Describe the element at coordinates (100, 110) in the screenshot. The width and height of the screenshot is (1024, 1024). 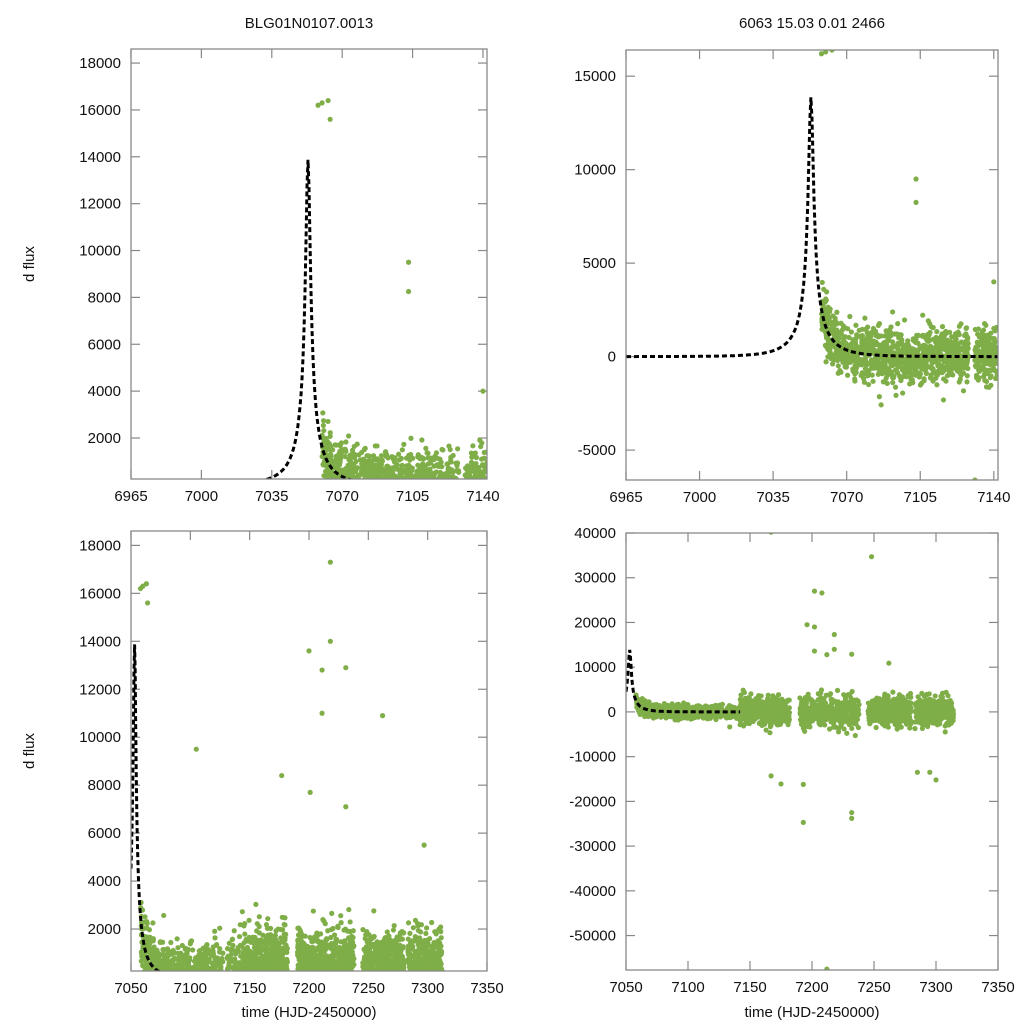
I see `y-tick-label: 16000` at that location.